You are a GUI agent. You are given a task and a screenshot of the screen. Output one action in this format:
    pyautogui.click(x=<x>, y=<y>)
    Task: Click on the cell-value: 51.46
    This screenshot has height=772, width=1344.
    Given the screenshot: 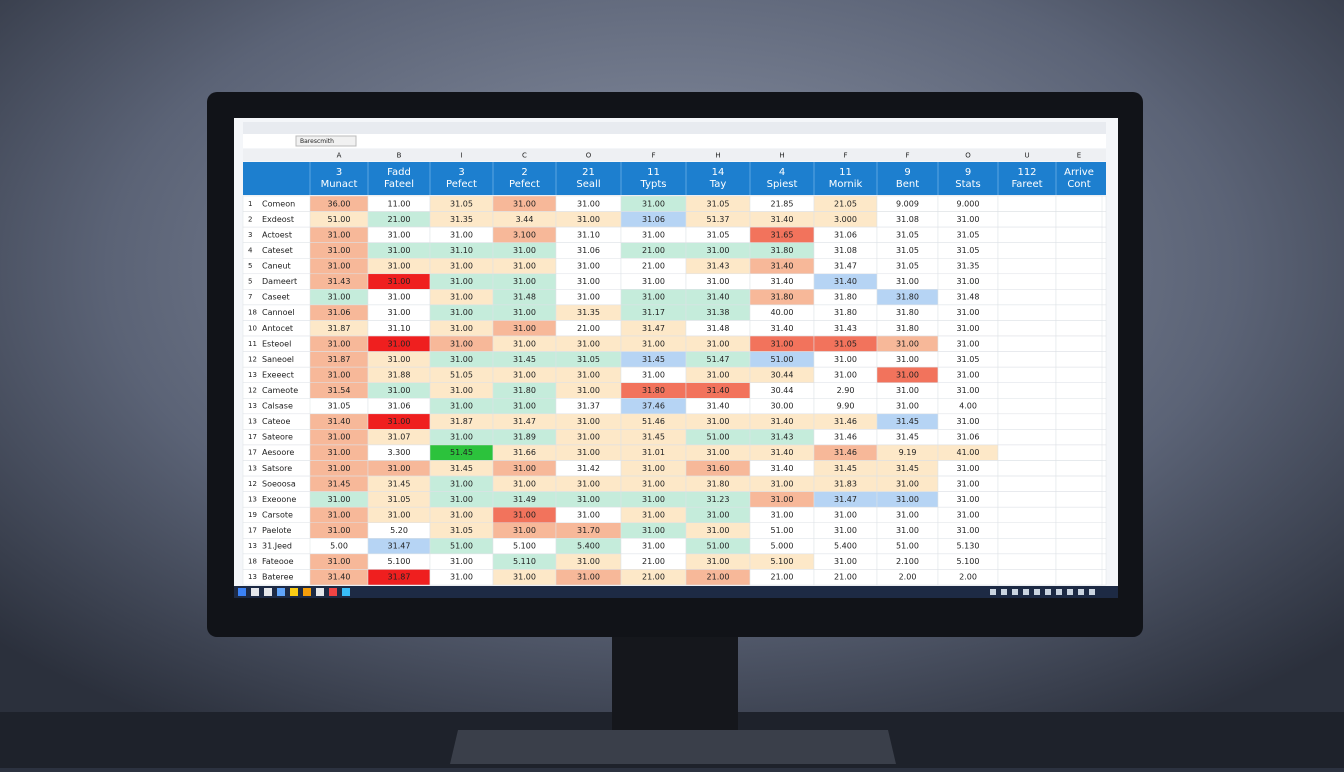 What is the action you would take?
    pyautogui.click(x=653, y=421)
    